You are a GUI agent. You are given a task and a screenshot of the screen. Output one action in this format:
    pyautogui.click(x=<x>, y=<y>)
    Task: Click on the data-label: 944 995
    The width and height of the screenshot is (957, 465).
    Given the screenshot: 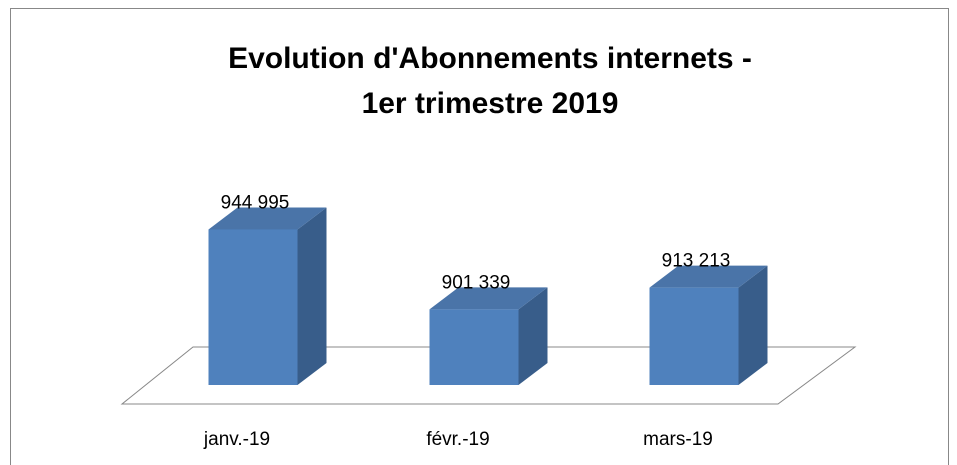 What is the action you would take?
    pyautogui.click(x=255, y=202)
    